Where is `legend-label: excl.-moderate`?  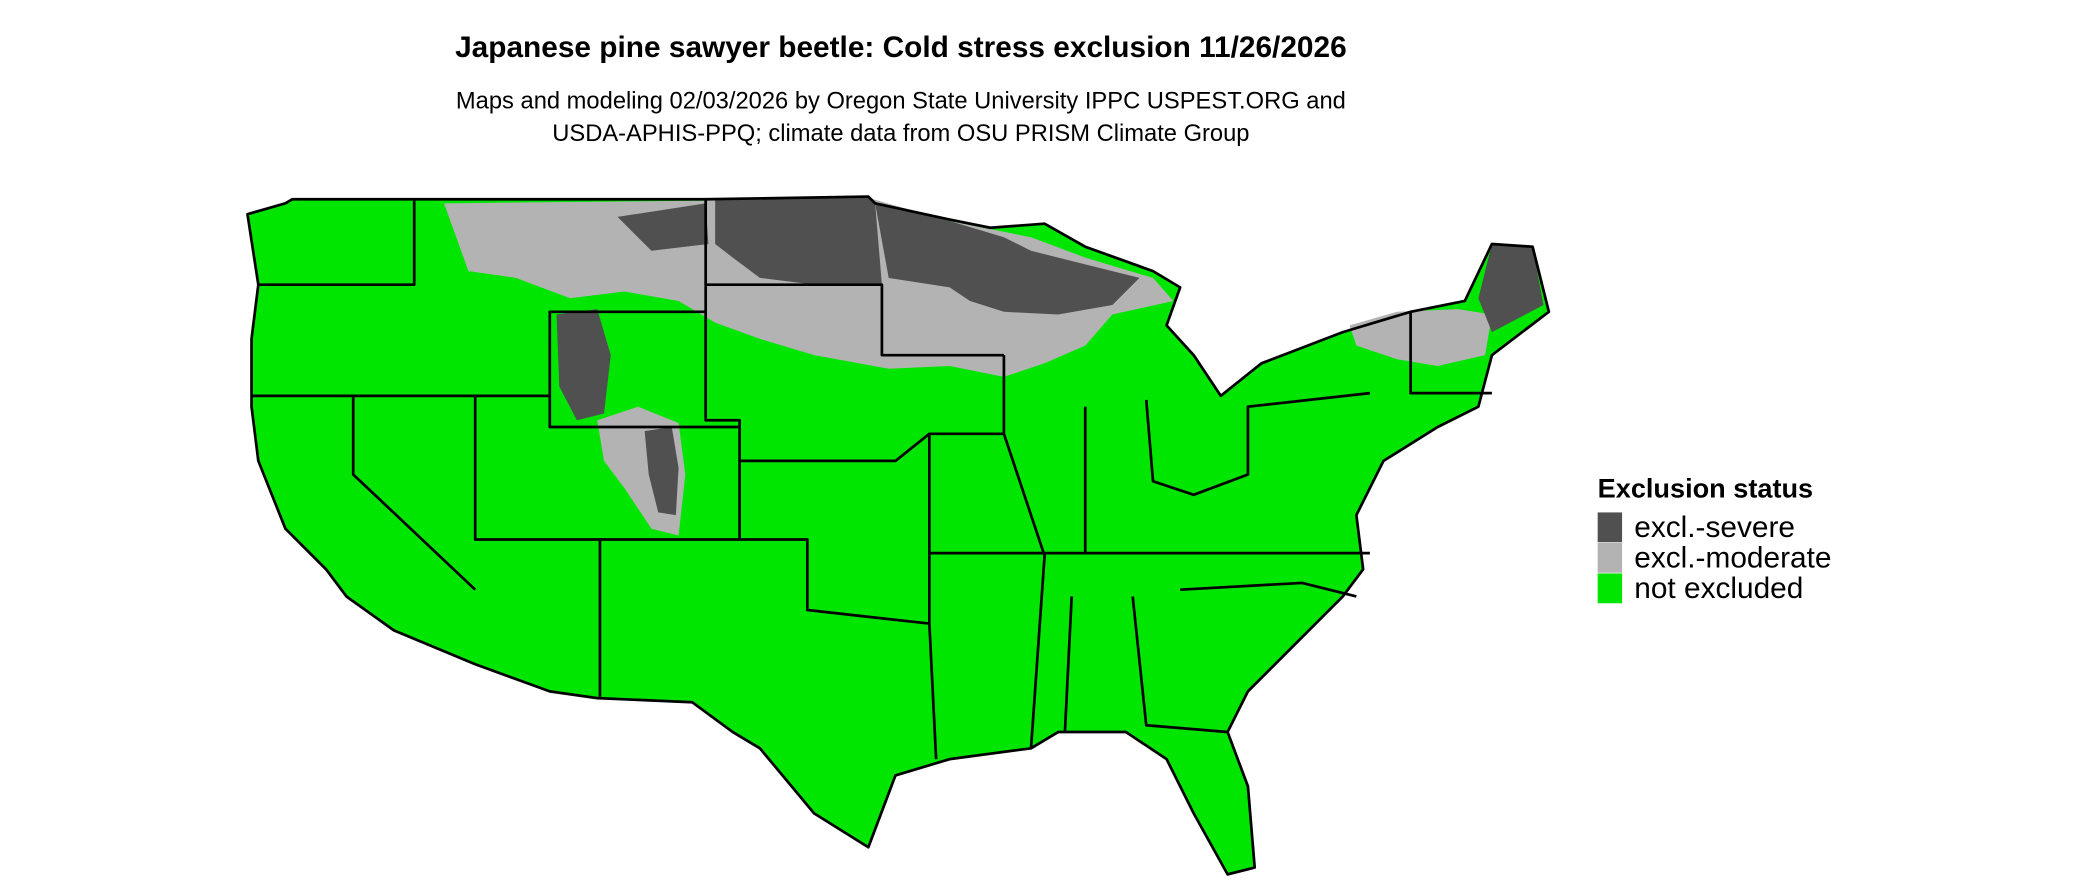
legend-label: excl.-moderate is located at coordinates (1732, 557).